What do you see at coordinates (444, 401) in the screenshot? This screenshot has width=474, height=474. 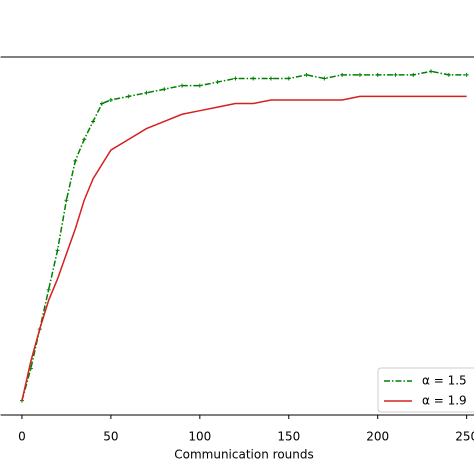 I see `legend-label: α = 1.9` at bounding box center [444, 401].